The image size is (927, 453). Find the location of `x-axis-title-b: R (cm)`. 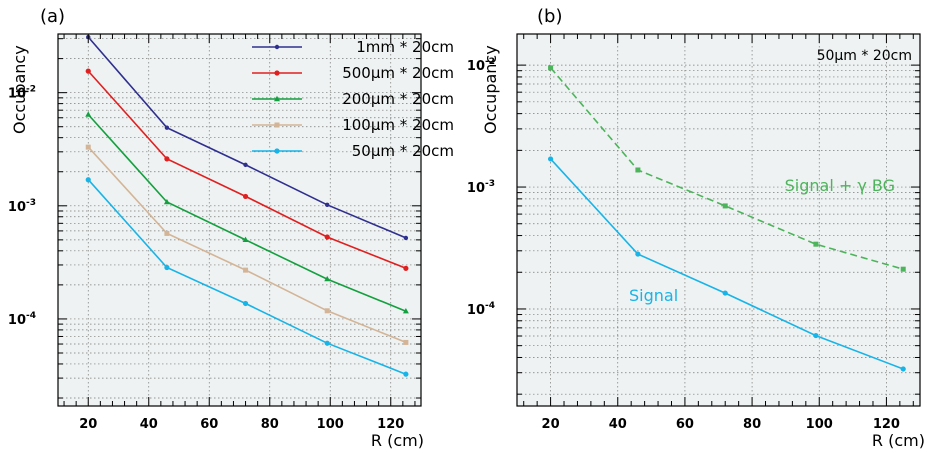

x-axis-title-b: R (cm) is located at coordinates (898, 440).